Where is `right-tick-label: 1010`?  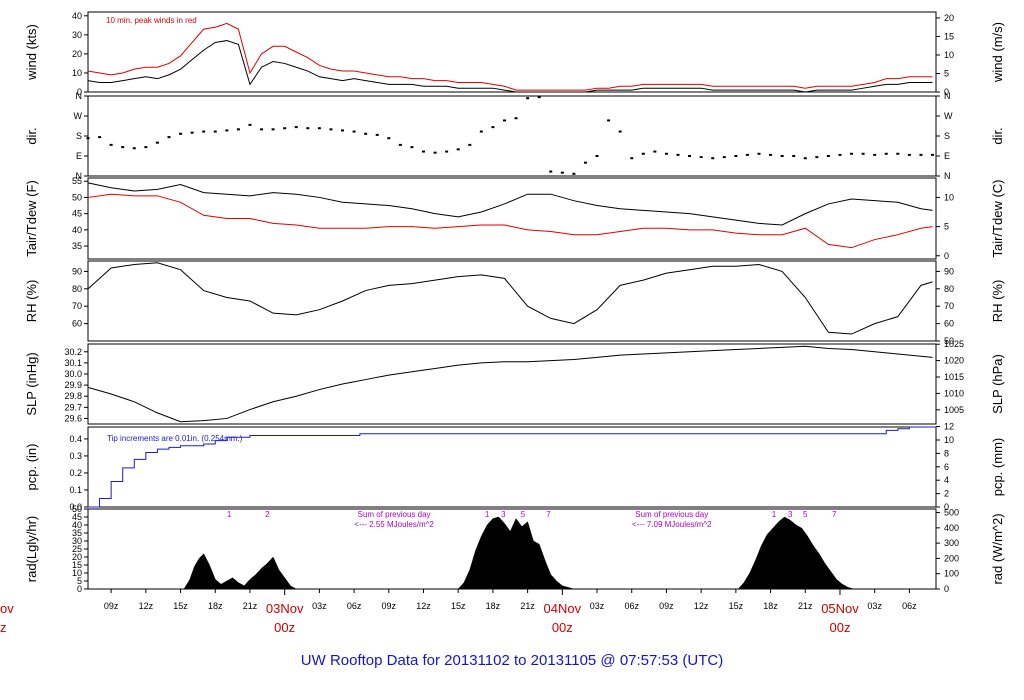 right-tick-label: 1010 is located at coordinates (954, 393).